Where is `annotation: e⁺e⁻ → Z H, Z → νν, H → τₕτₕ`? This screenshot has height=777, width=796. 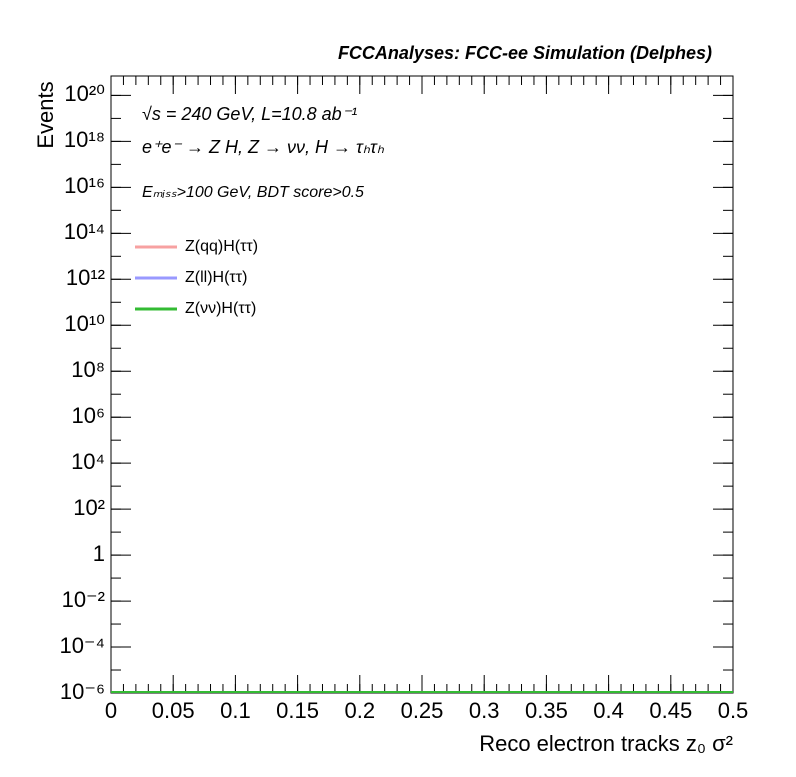
annotation: e⁺e⁻ → Z H, Z → νν, H → τₕτₕ is located at coordinates (263, 147).